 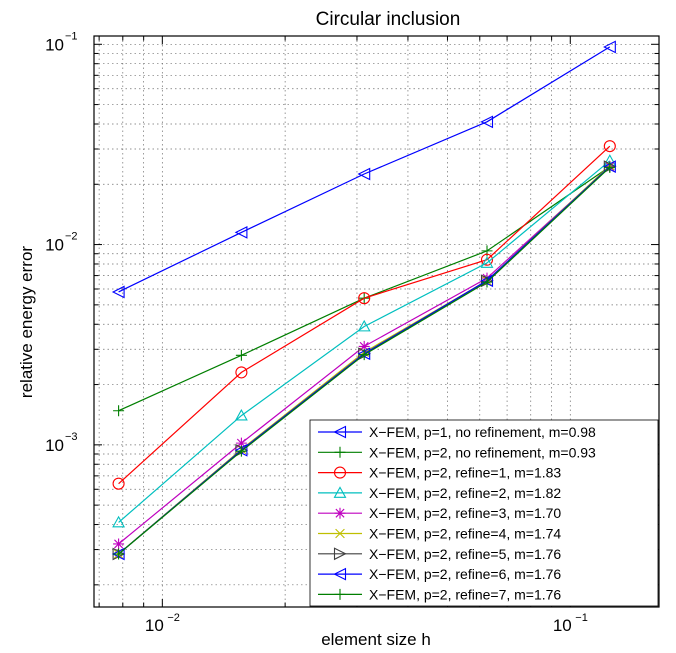 What do you see at coordinates (376, 639) in the screenshot?
I see `x-axis-label: element size h` at bounding box center [376, 639].